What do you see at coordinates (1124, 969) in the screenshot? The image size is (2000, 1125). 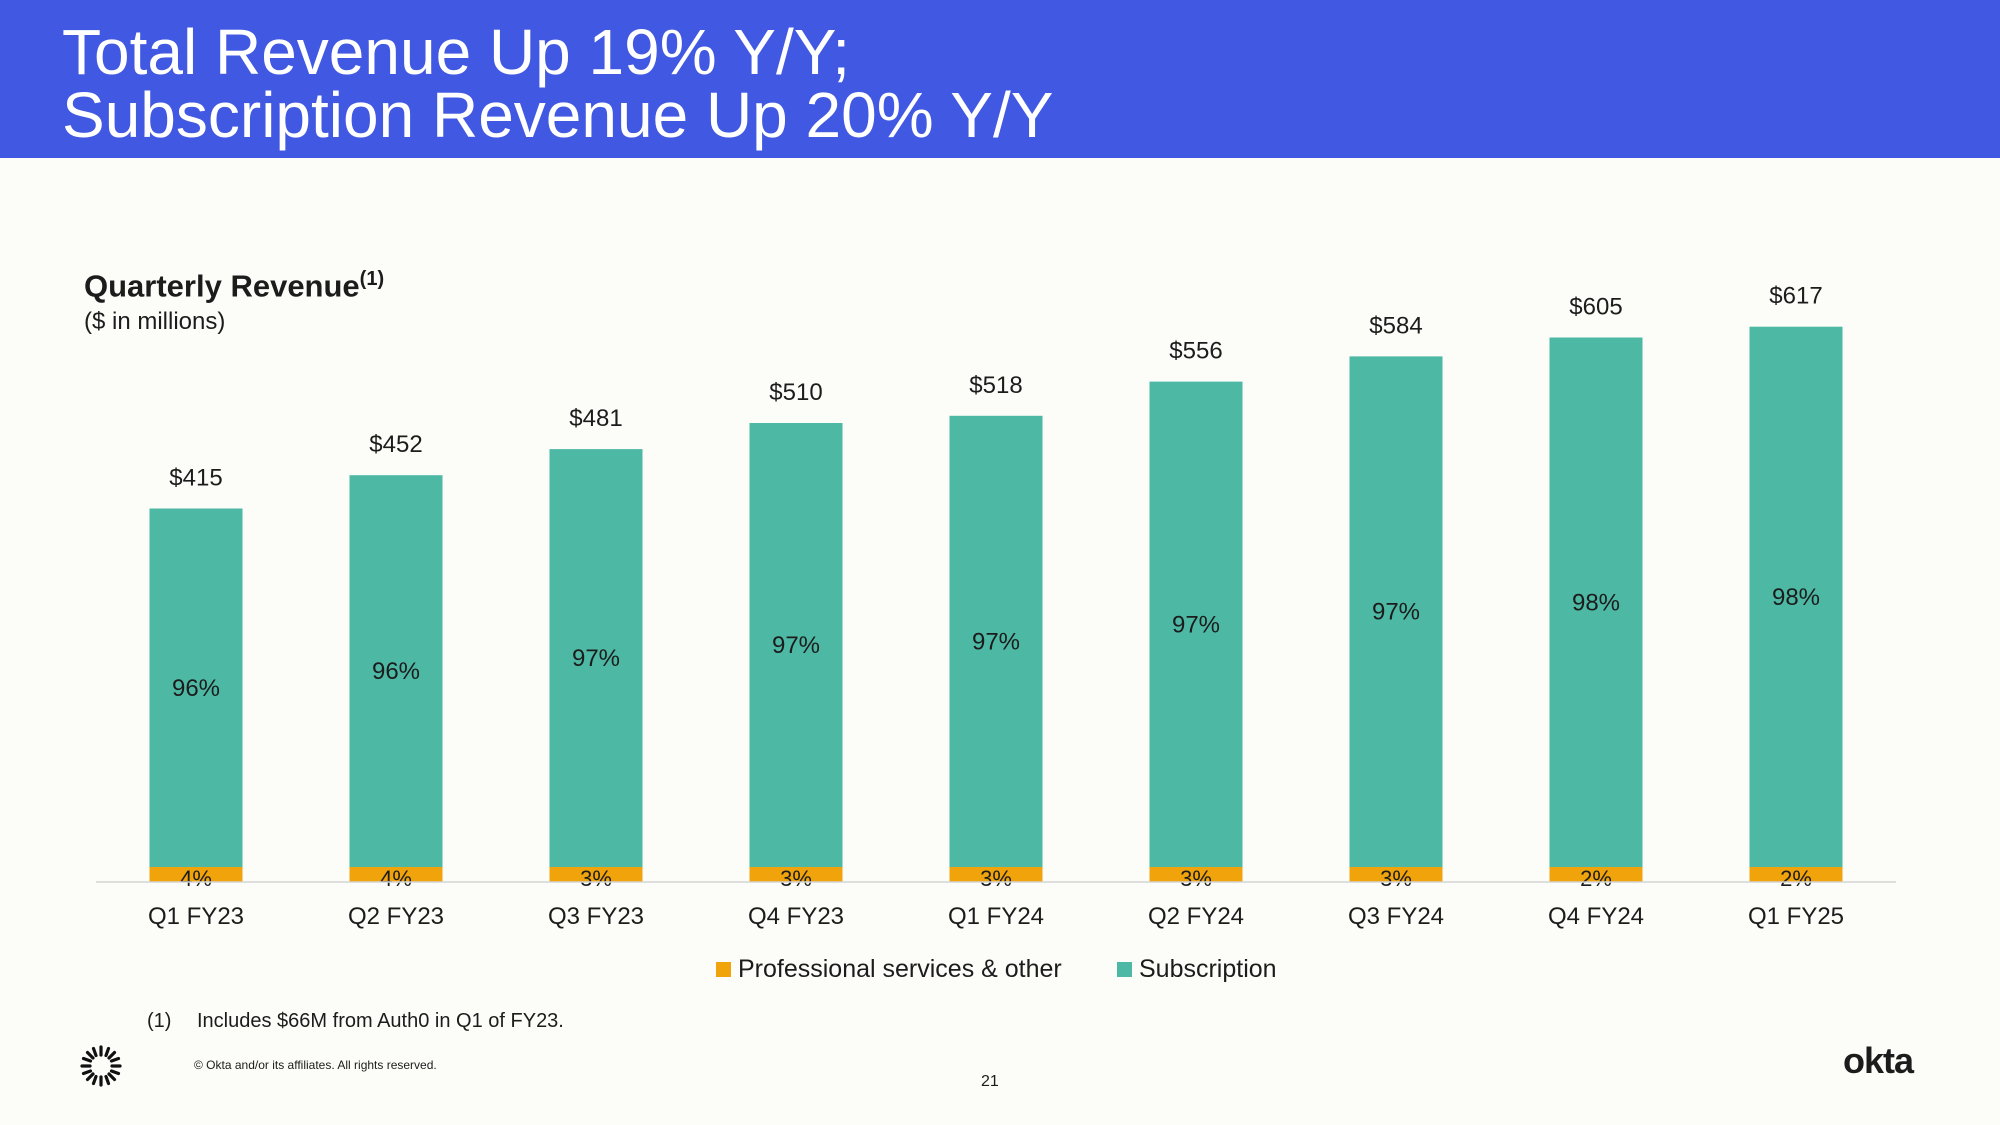 I see `legend-swatch-subscription` at bounding box center [1124, 969].